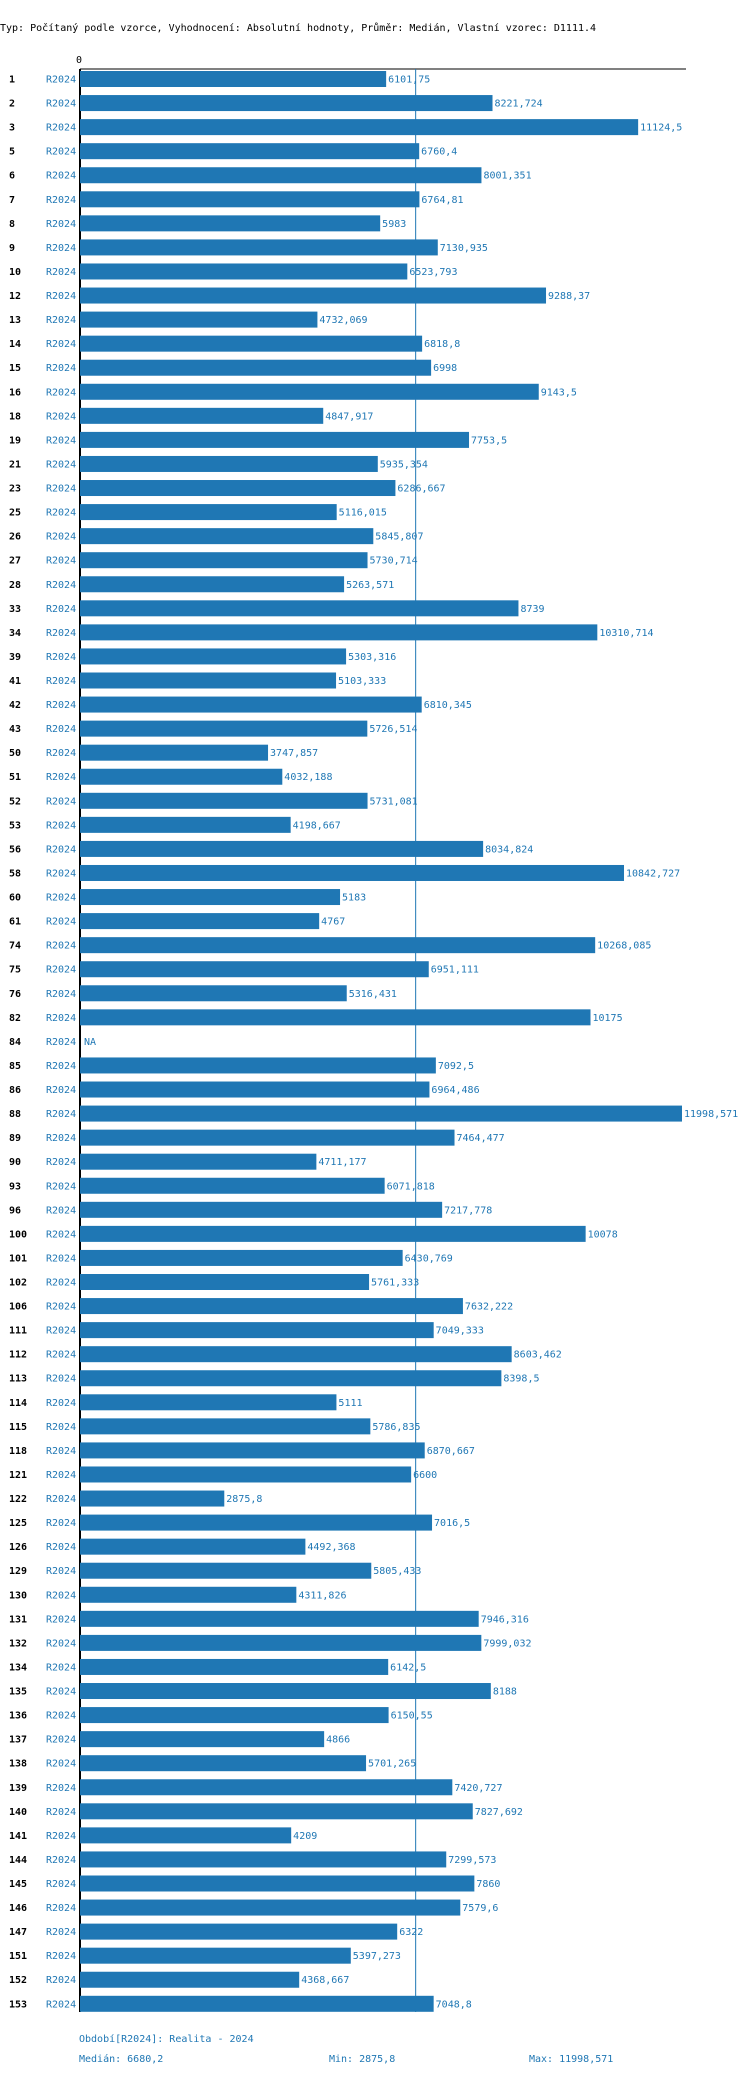 This screenshot has width=750, height=2074. I want to click on bar-value-label: 7420,727, so click(478, 1788).